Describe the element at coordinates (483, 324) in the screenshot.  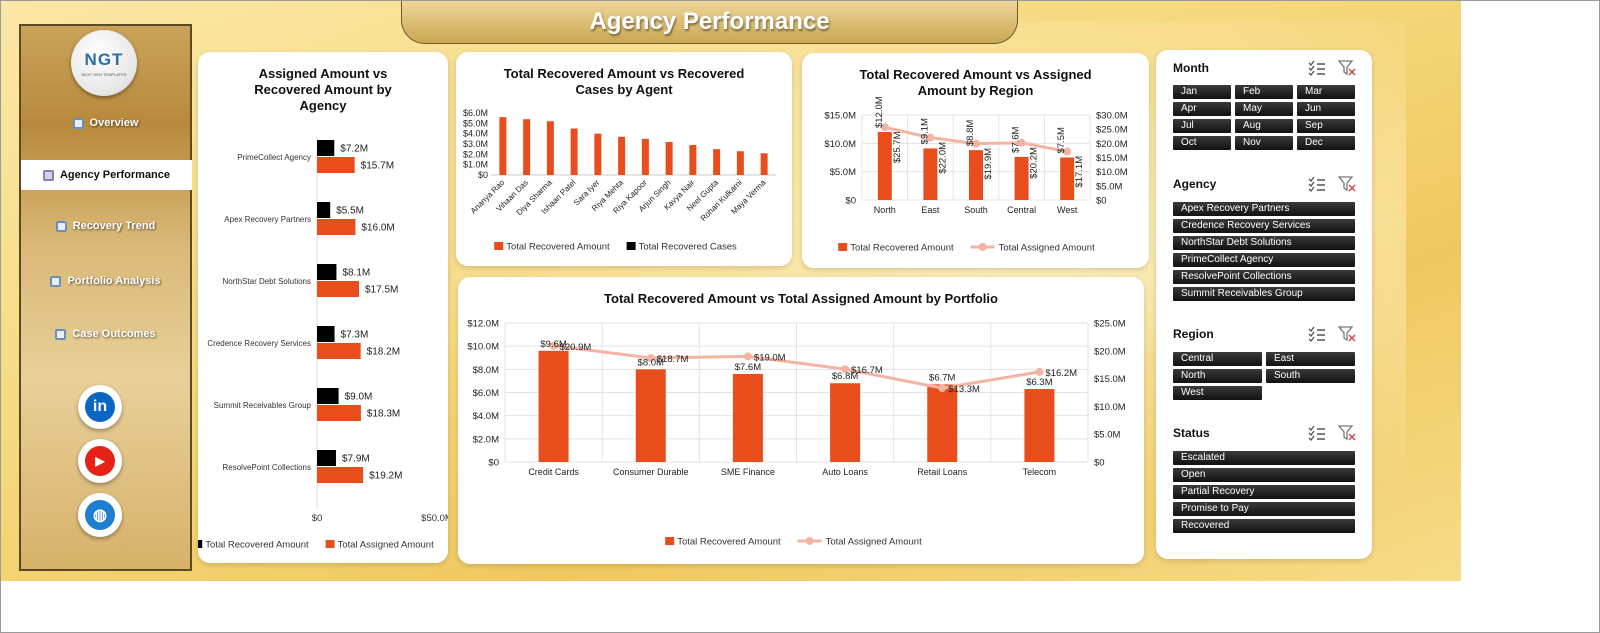
I see `y-tick-label: $12.0M` at that location.